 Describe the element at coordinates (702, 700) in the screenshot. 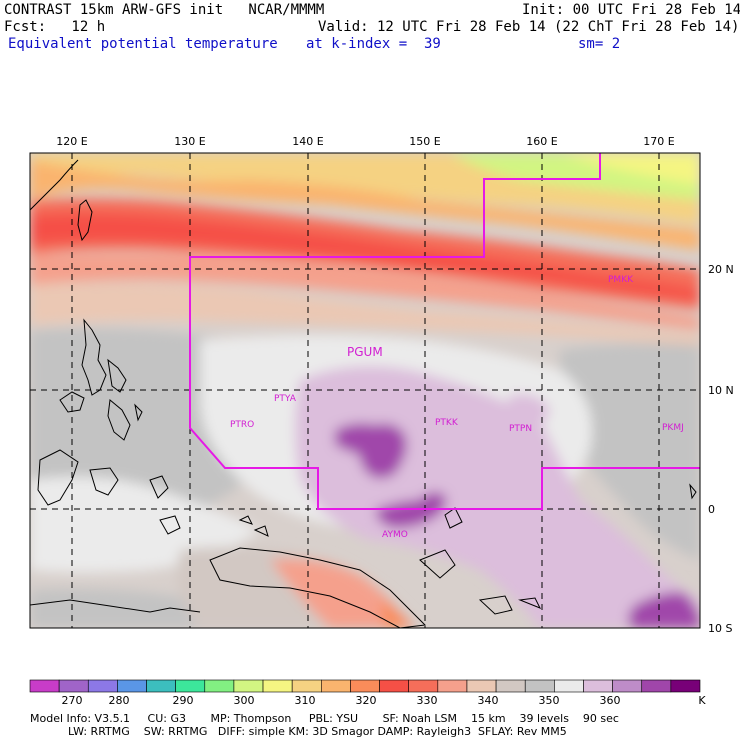

I see `colorbar-unit: K` at that location.